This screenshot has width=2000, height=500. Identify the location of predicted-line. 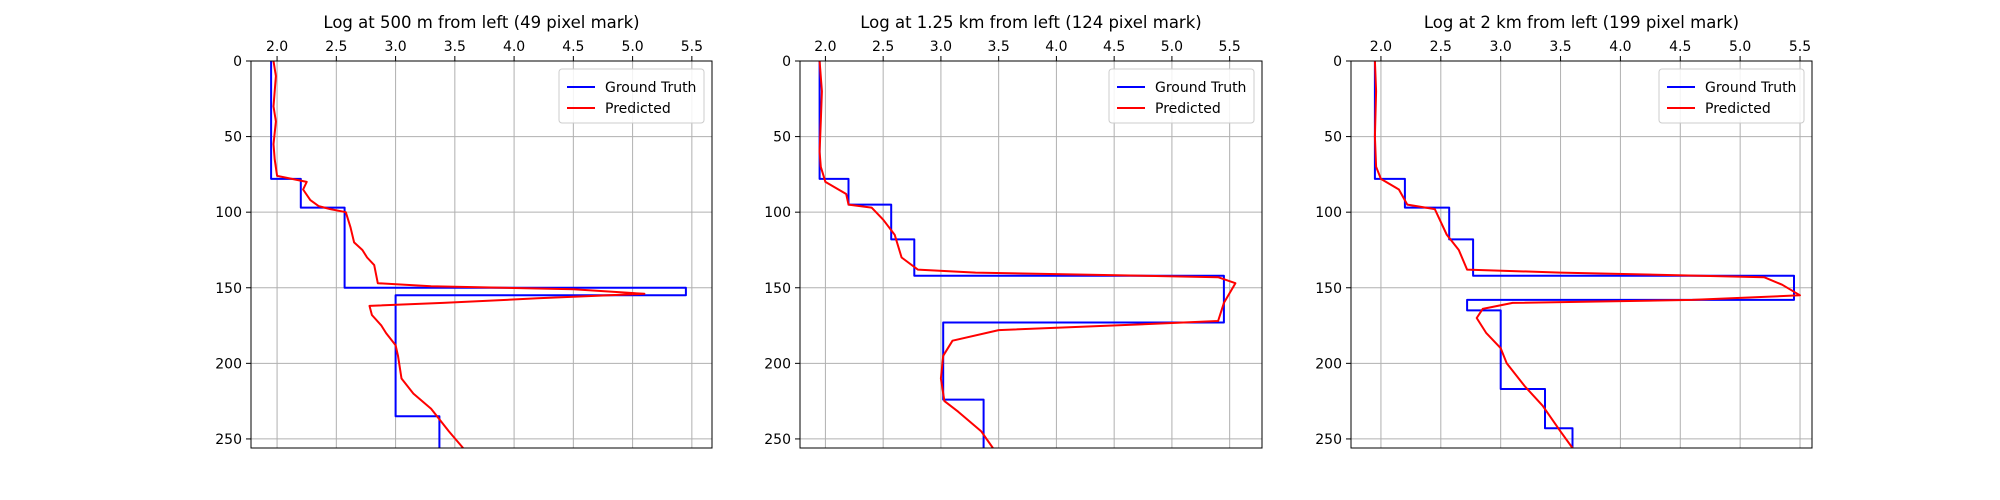
(459, 254).